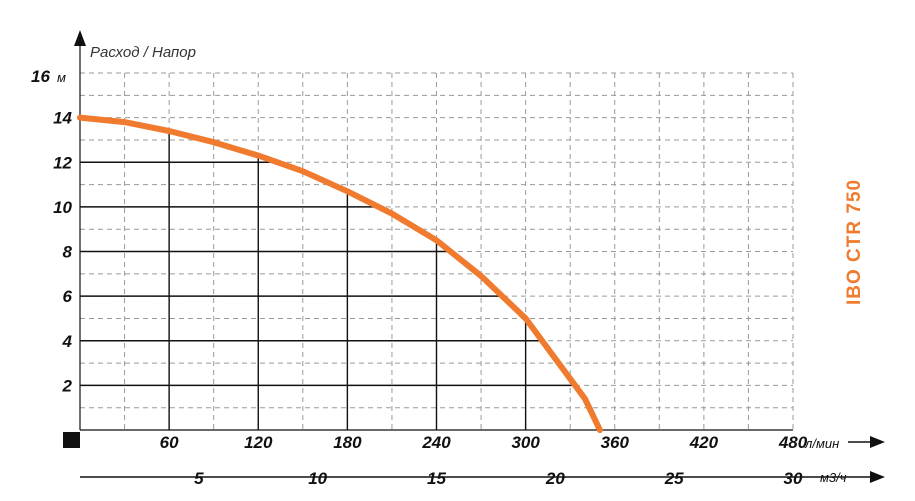  What do you see at coordinates (854, 242) in the screenshot?
I see `model-label: IBO CTR 750` at bounding box center [854, 242].